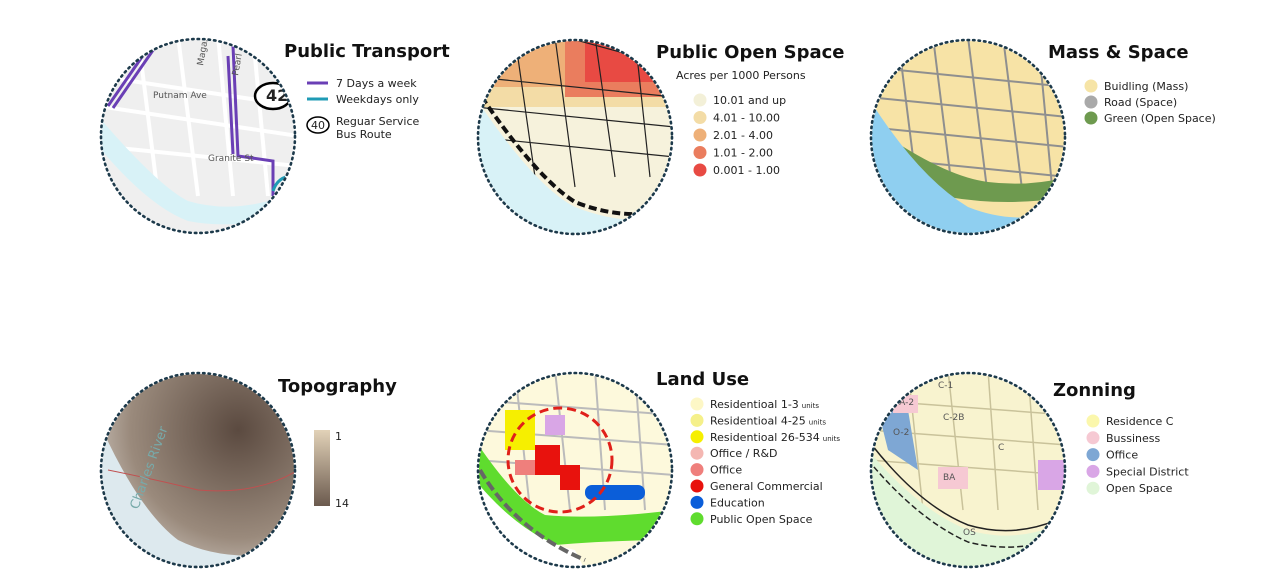 This screenshot has width=1280, height=582. Describe the element at coordinates (758, 420) in the screenshot. I see `legend-label: Residentioal 4-25` at that location.